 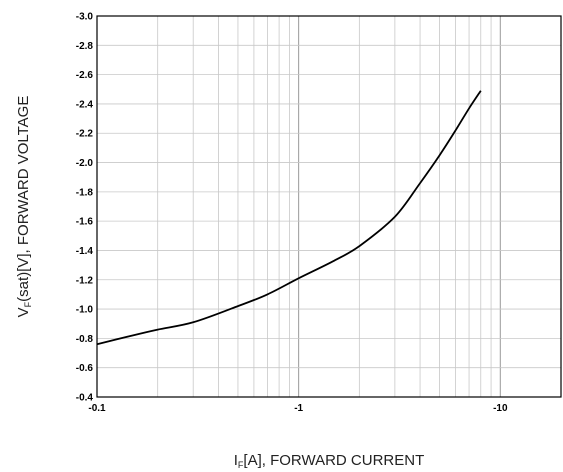 I want to click on y-tick-label: -0.6, so click(x=85, y=368).